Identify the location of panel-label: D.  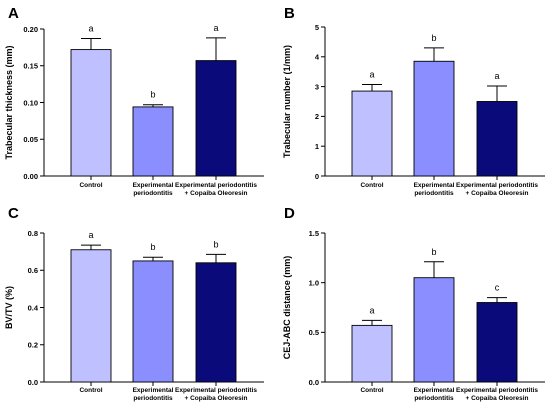
(289, 213).